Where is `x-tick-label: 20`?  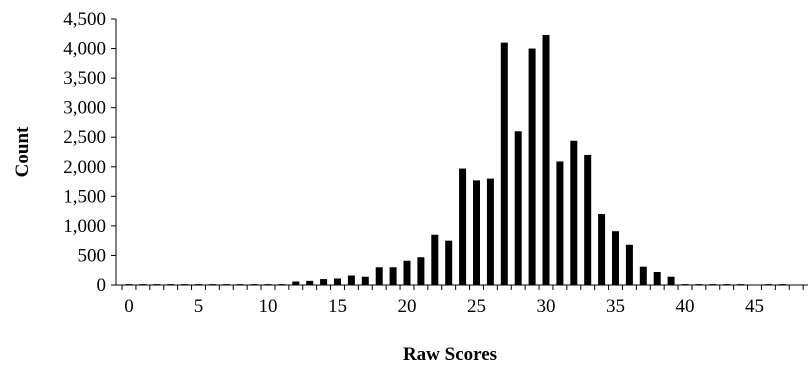
x-tick-label: 20 is located at coordinates (407, 306).